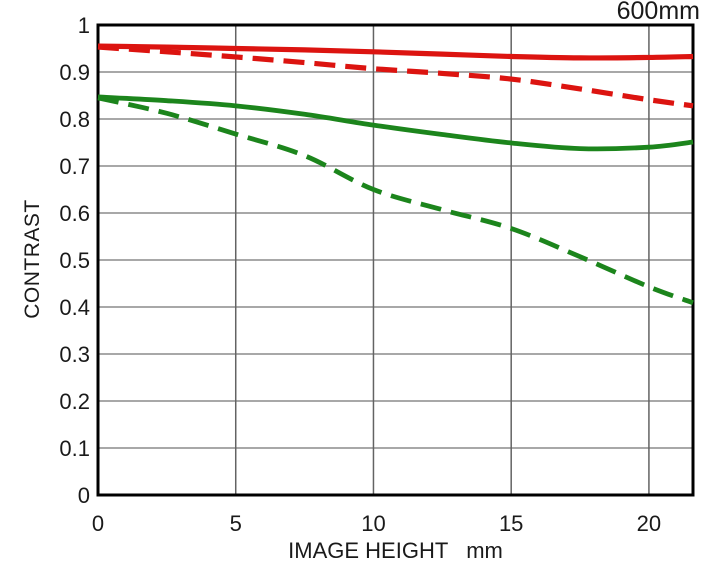 Image resolution: width=720 pixels, height=570 pixels. I want to click on x-tick-label: 20, so click(649, 523).